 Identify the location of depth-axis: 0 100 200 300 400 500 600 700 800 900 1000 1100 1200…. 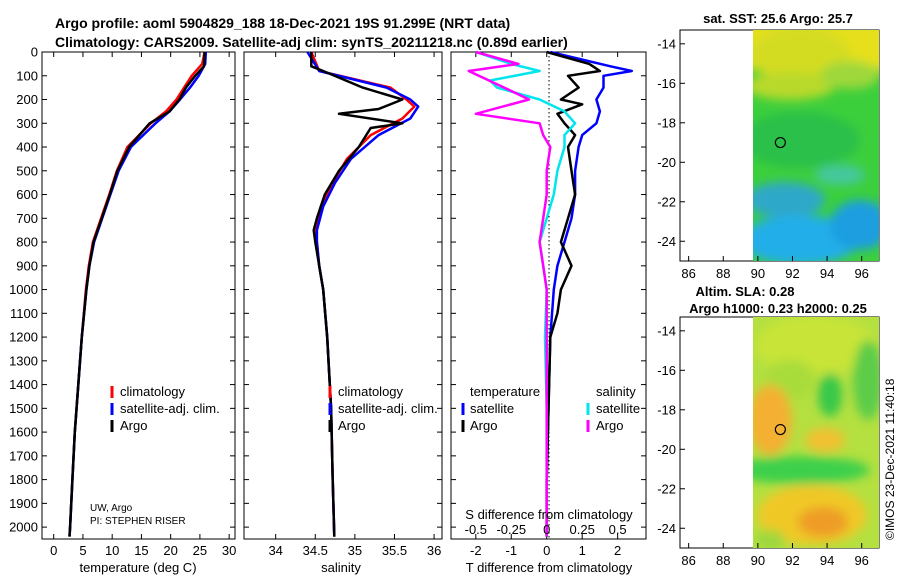
(23, 290).